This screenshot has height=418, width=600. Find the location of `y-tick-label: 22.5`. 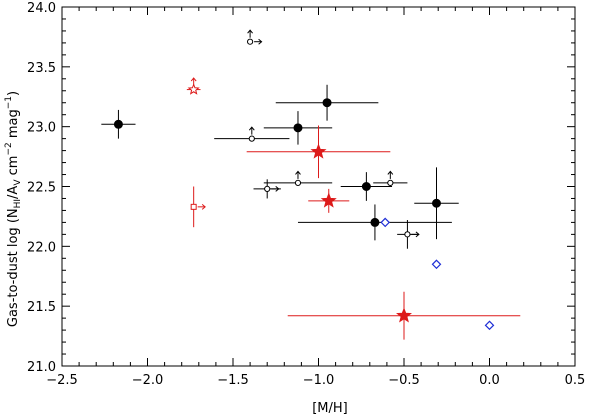

y-tick-label: 22.5 is located at coordinates (41, 188).